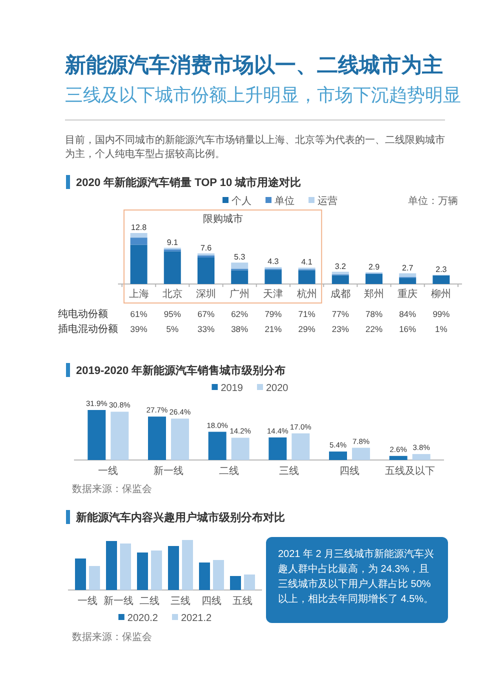 The image size is (499, 677). I want to click on annotation: 9.1, so click(172, 242).